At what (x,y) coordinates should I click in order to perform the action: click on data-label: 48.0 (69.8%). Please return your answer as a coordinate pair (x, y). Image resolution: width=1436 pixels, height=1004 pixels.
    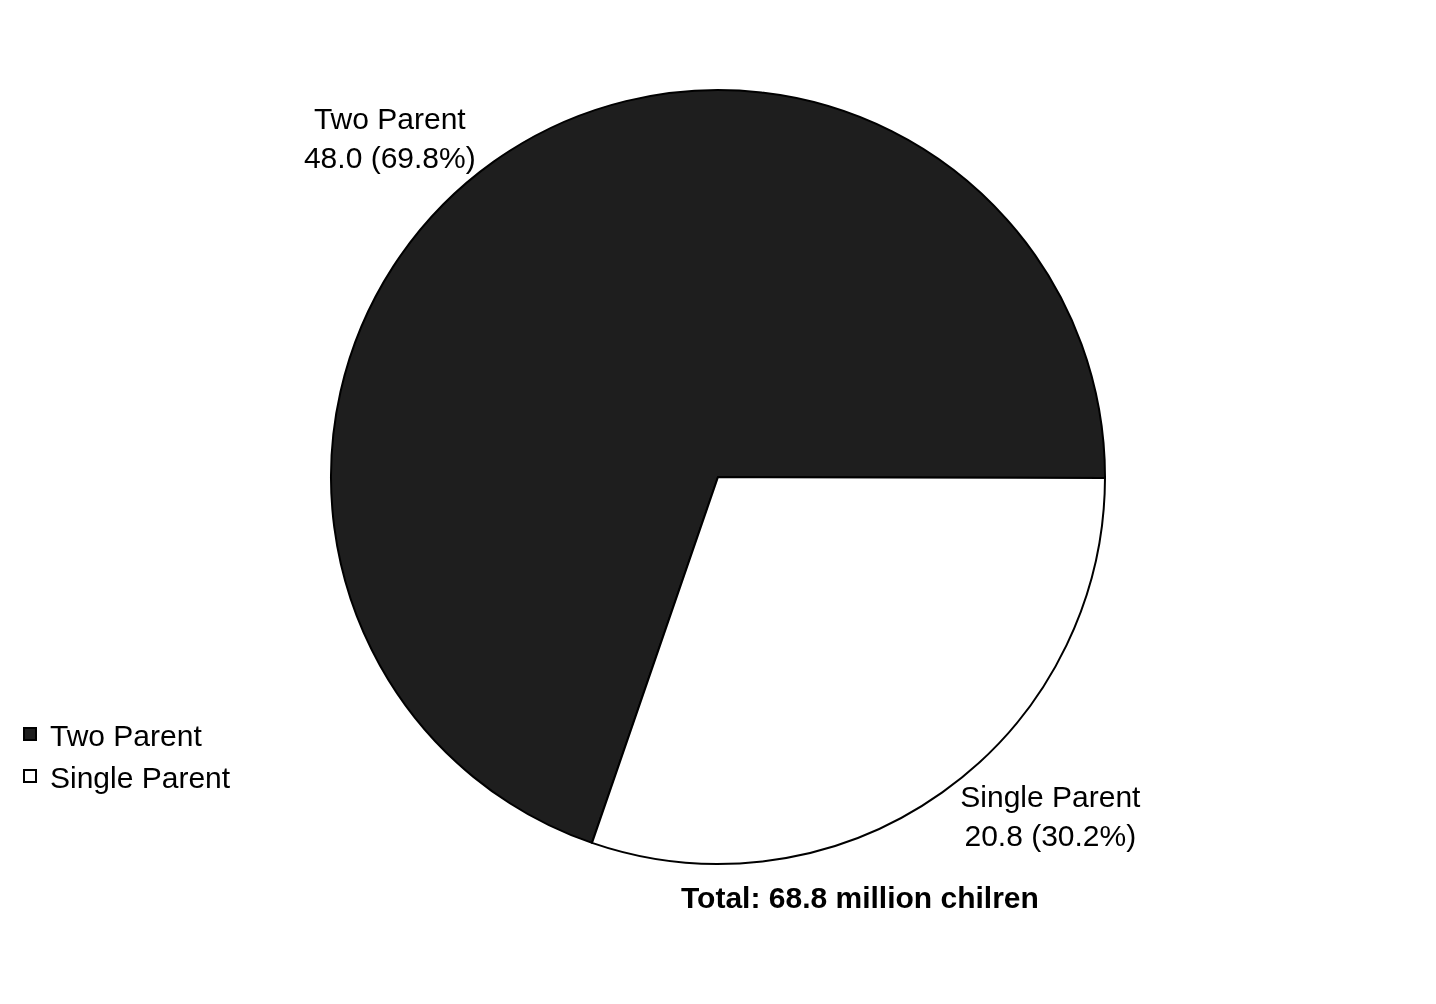
    Looking at the image, I should click on (389, 157).